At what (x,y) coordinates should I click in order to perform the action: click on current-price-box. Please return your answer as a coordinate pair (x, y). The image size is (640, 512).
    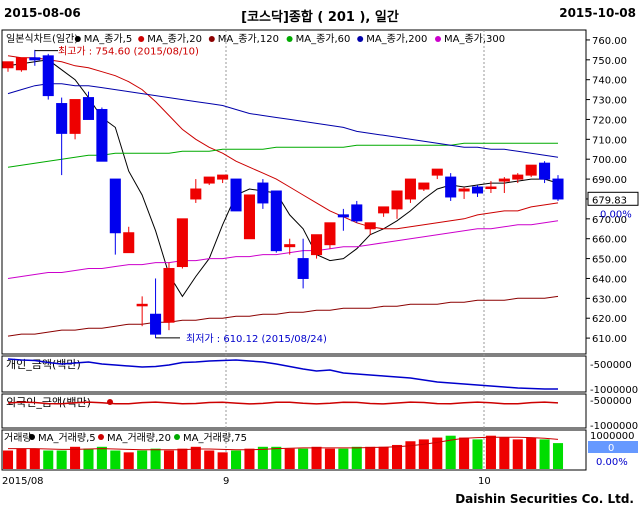
    Looking at the image, I should click on (613, 198).